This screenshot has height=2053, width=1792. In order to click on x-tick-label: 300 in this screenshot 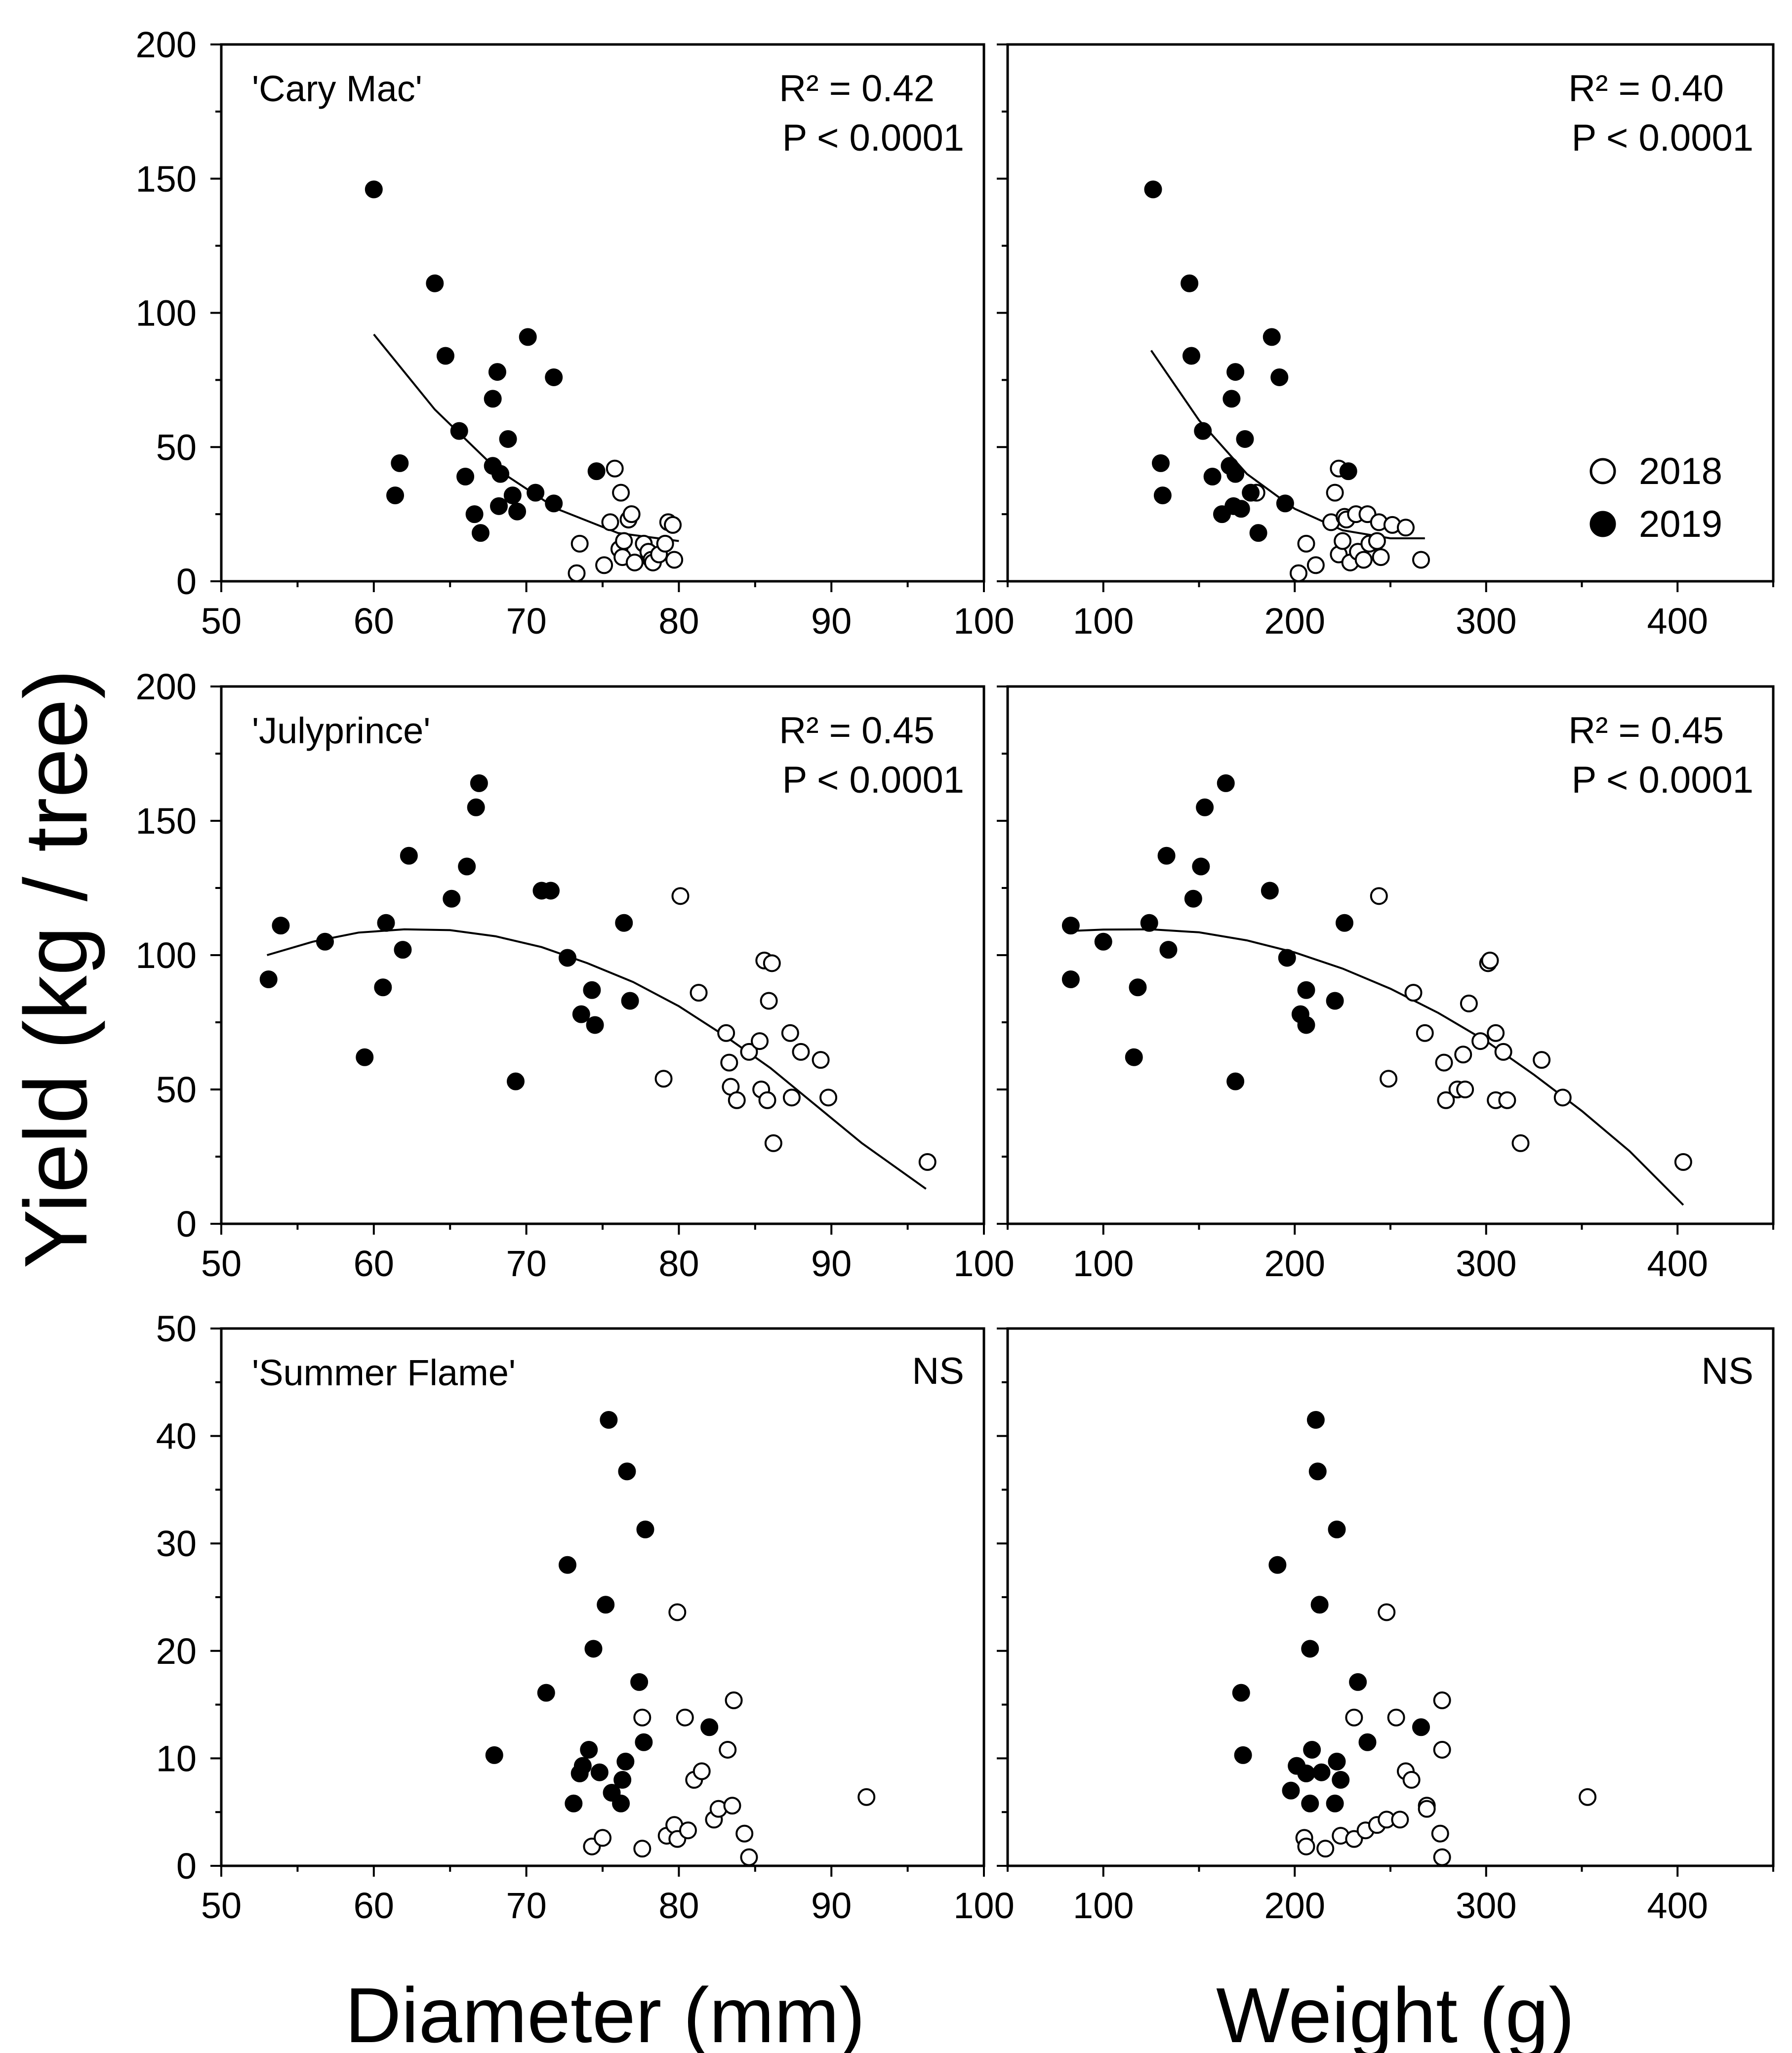, I will do `click(1486, 1263)`.